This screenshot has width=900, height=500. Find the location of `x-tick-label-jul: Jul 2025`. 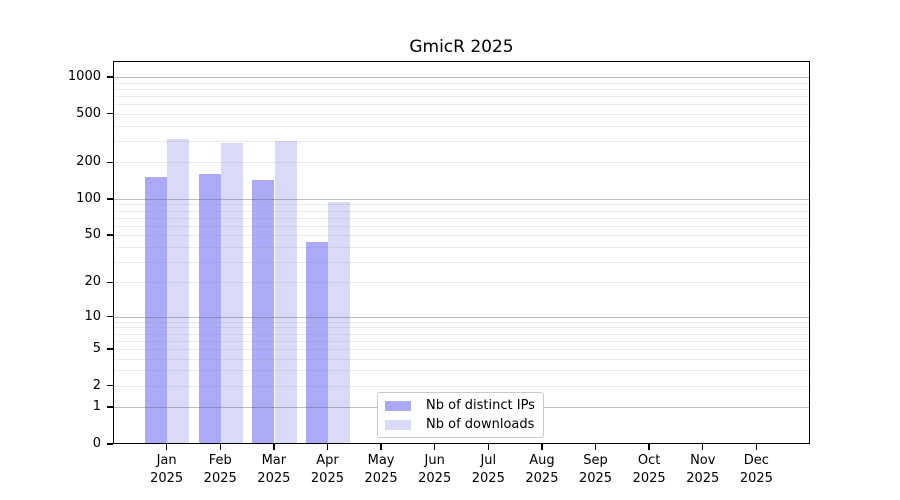

x-tick-label-jul: Jul 2025 is located at coordinates (488, 469).